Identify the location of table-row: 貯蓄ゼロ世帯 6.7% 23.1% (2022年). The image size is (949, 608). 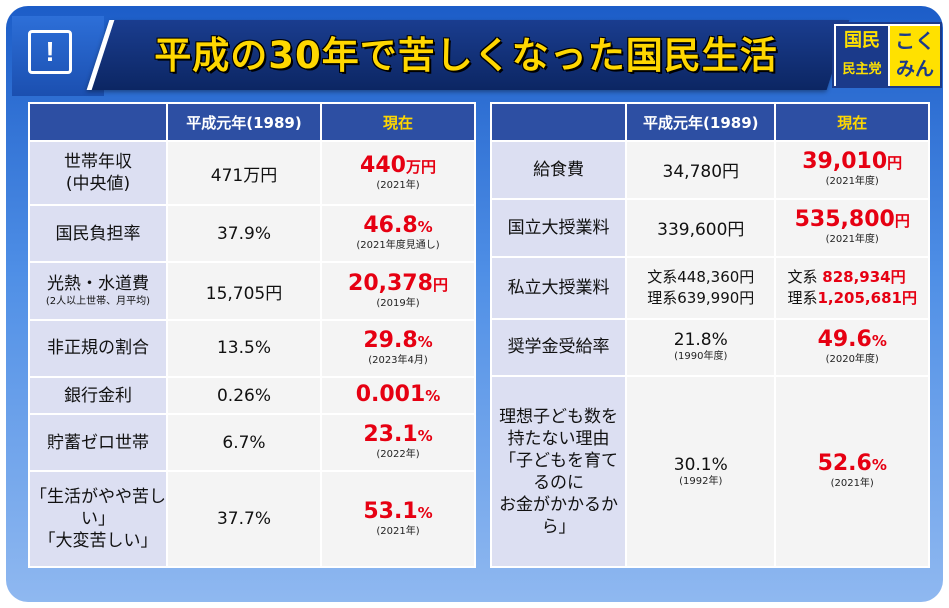
(252, 443).